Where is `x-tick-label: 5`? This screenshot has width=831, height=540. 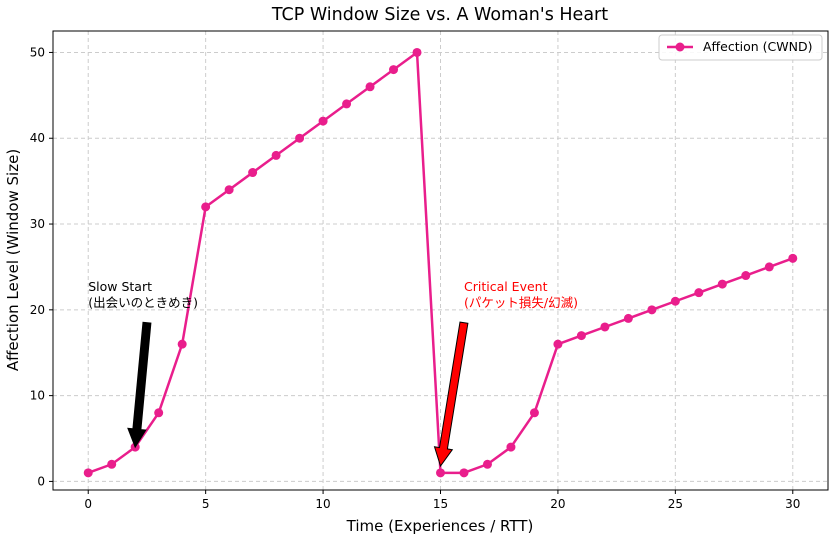
x-tick-label: 5 is located at coordinates (206, 504).